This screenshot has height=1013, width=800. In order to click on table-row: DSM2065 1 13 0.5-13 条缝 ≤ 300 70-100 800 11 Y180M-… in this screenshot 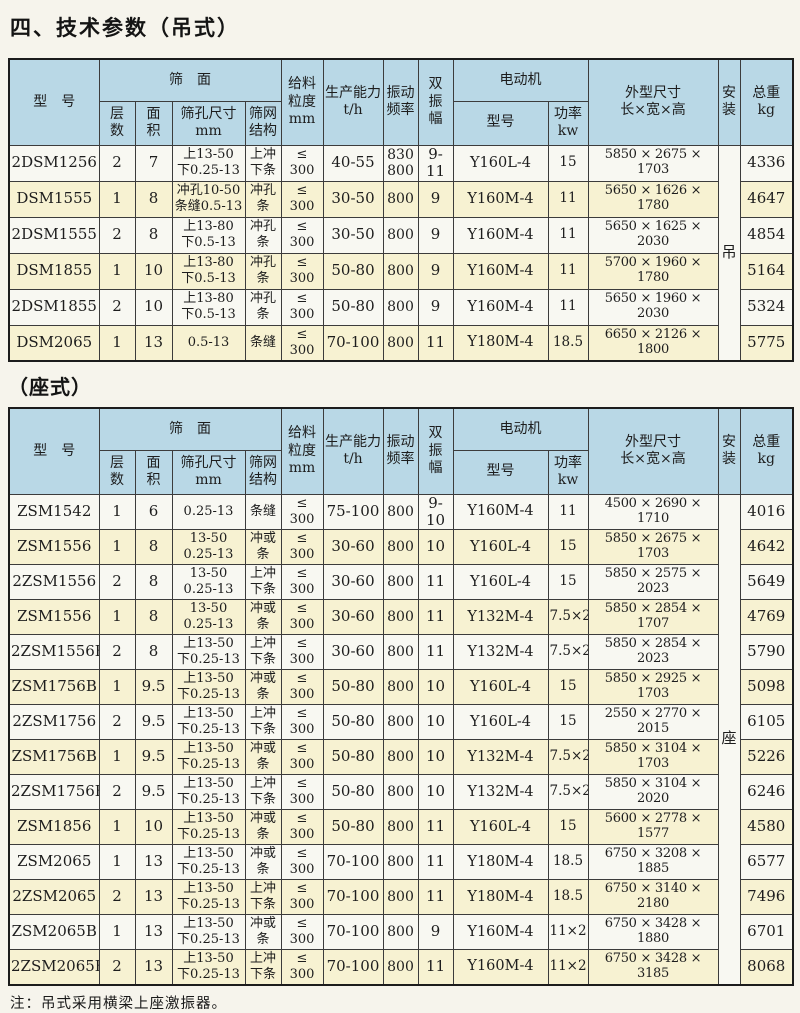, I will do `click(401, 343)`.